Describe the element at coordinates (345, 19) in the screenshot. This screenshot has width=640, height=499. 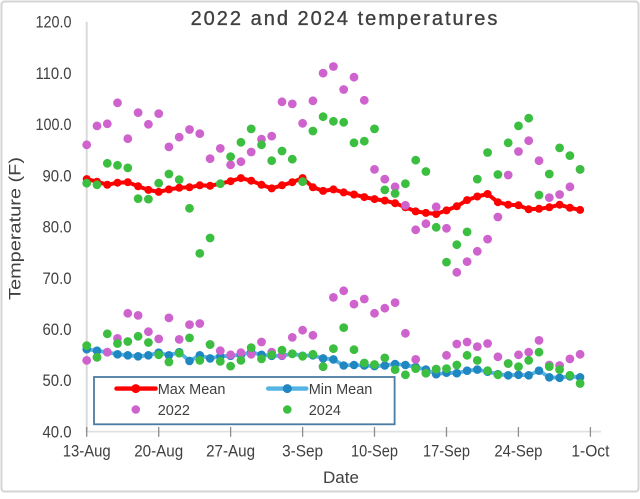
I see `svg-text: 2022 and 2024 temperatures` at that location.